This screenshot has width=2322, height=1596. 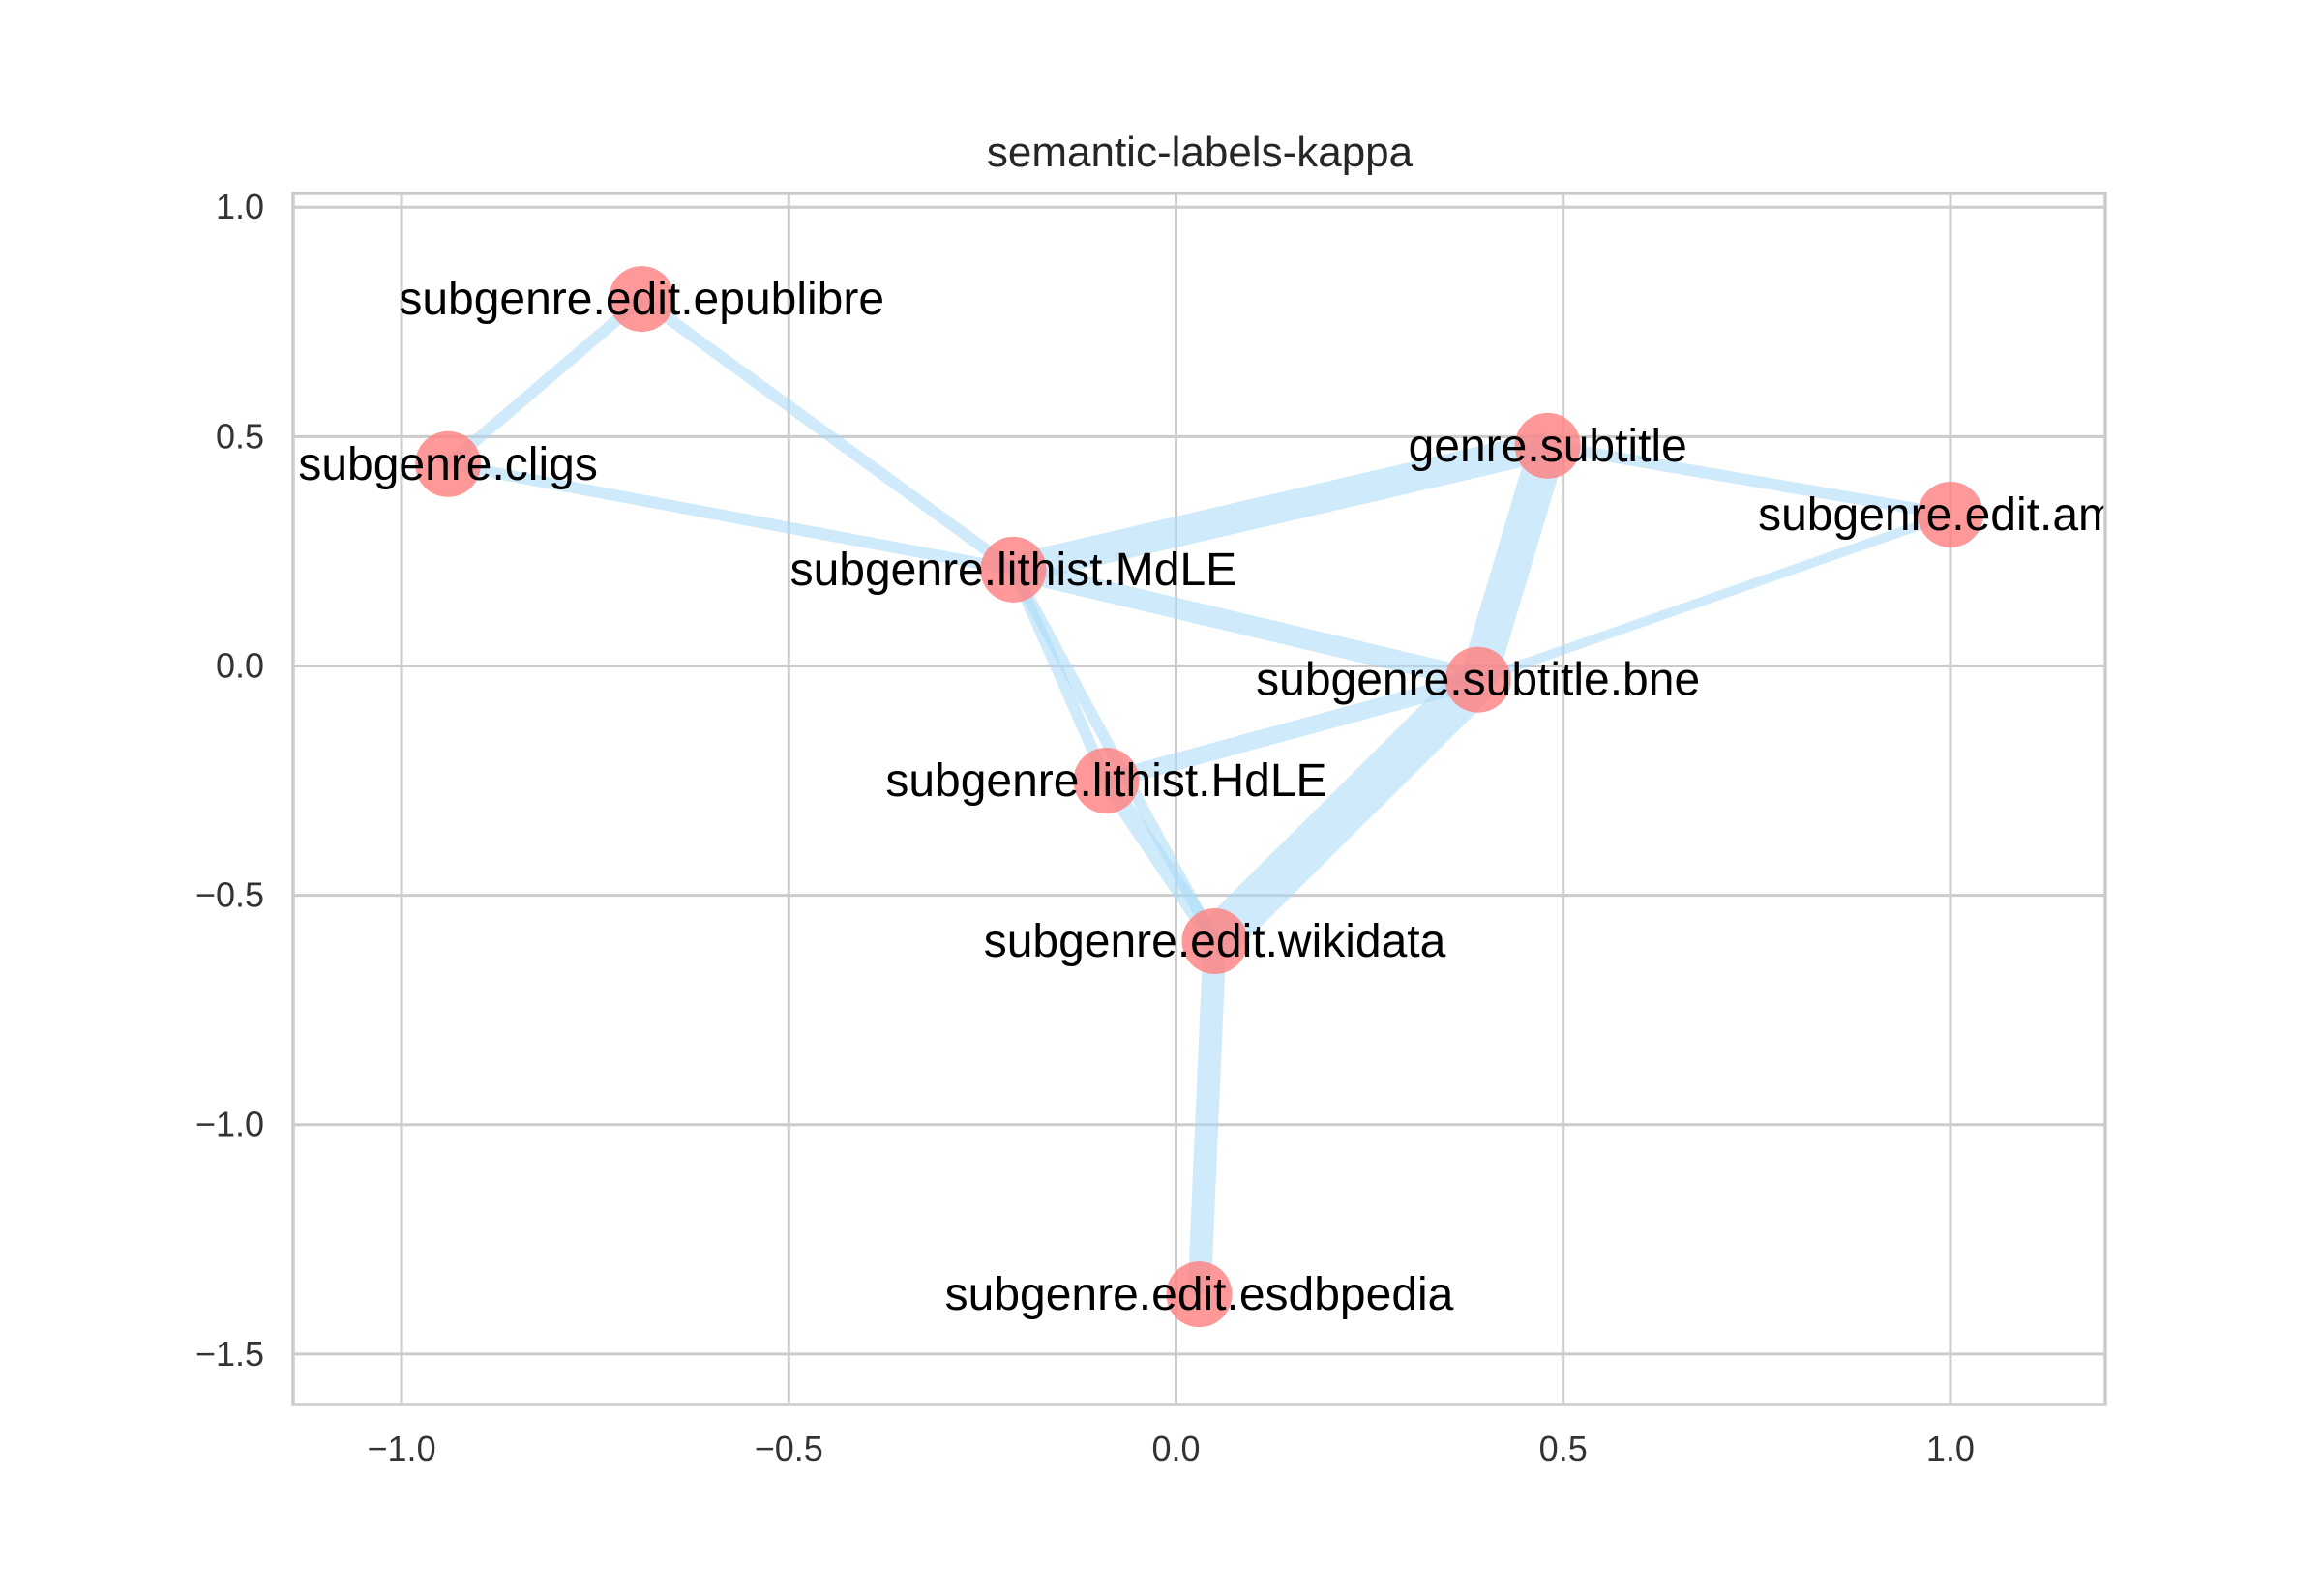 What do you see at coordinates (1245, 625) in the screenshot?
I see `edge-mdle-bne` at bounding box center [1245, 625].